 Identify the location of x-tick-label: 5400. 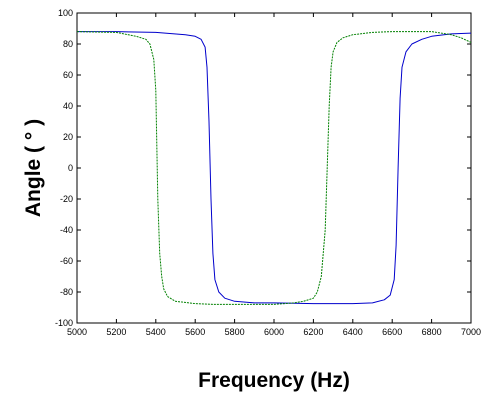
(156, 332).